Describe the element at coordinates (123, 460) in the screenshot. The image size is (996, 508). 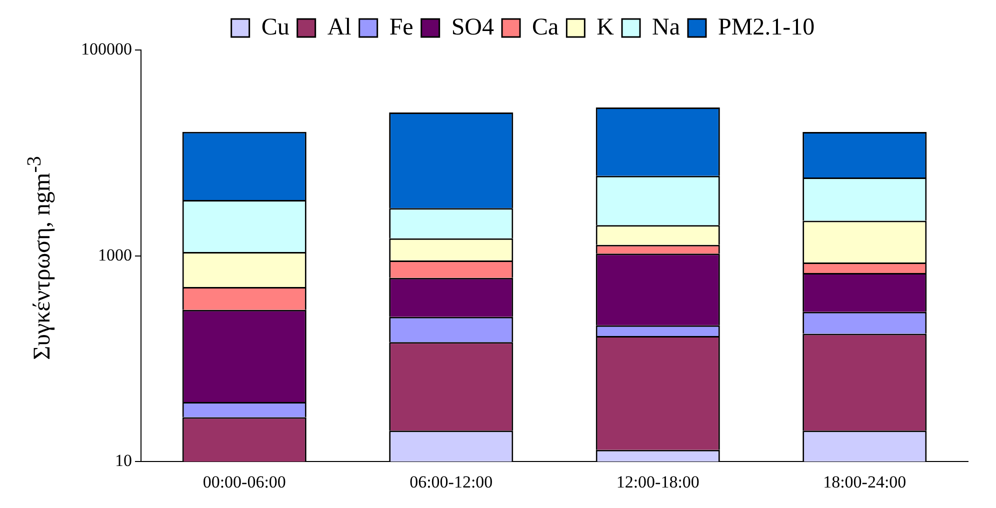
I see `y-tick-label: 10` at that location.